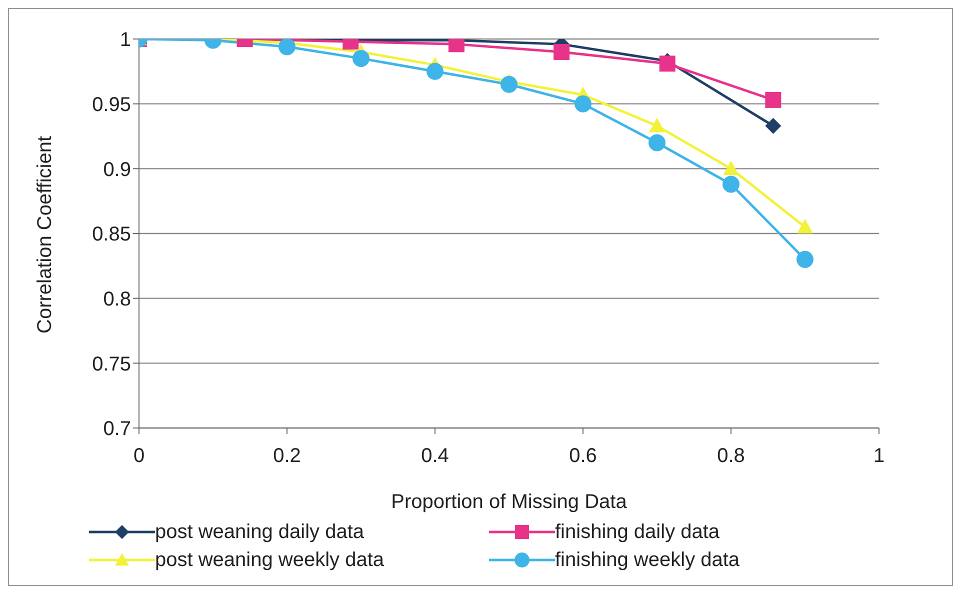  I want to click on x-tick-label: 0.2, so click(287, 456).